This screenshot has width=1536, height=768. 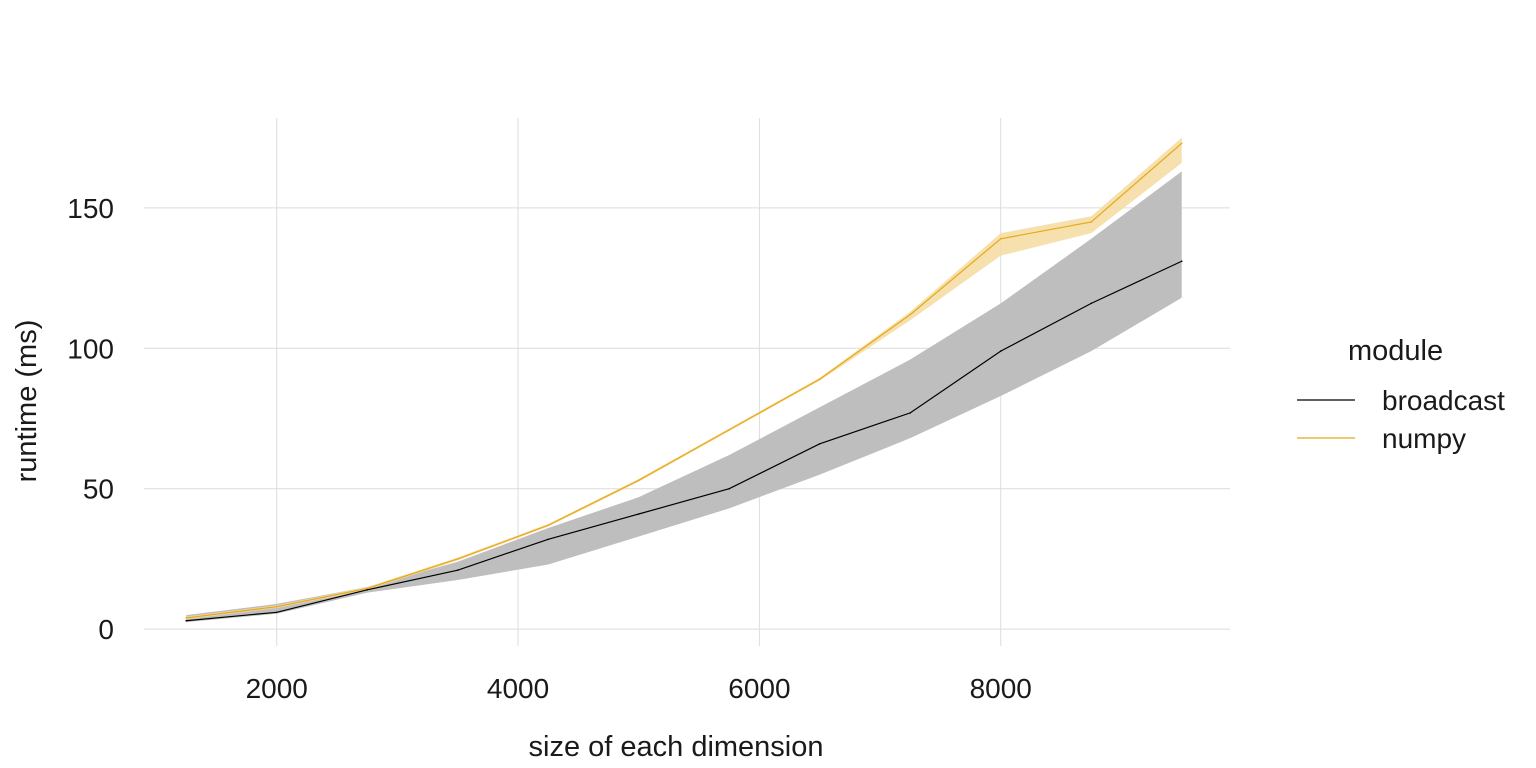 I want to click on y-tick-label: 50, so click(x=98, y=489).